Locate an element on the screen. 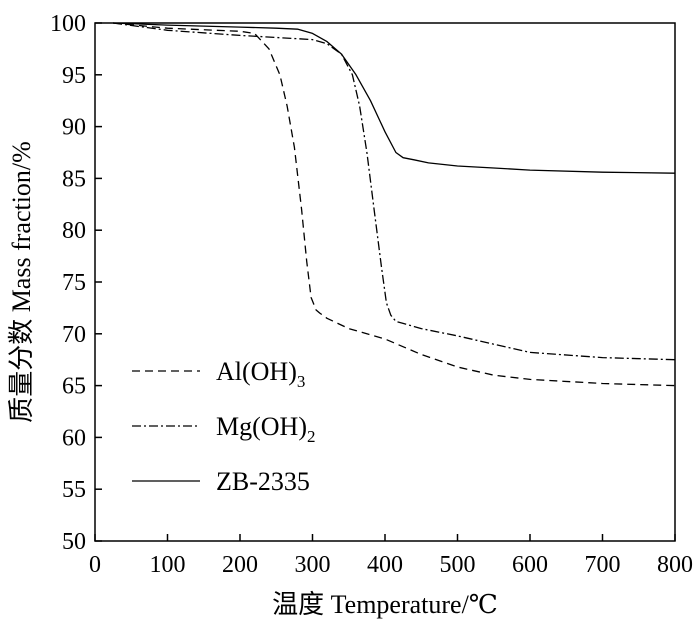 This screenshot has width=700, height=624. x-tick-label: 200 is located at coordinates (240, 565).